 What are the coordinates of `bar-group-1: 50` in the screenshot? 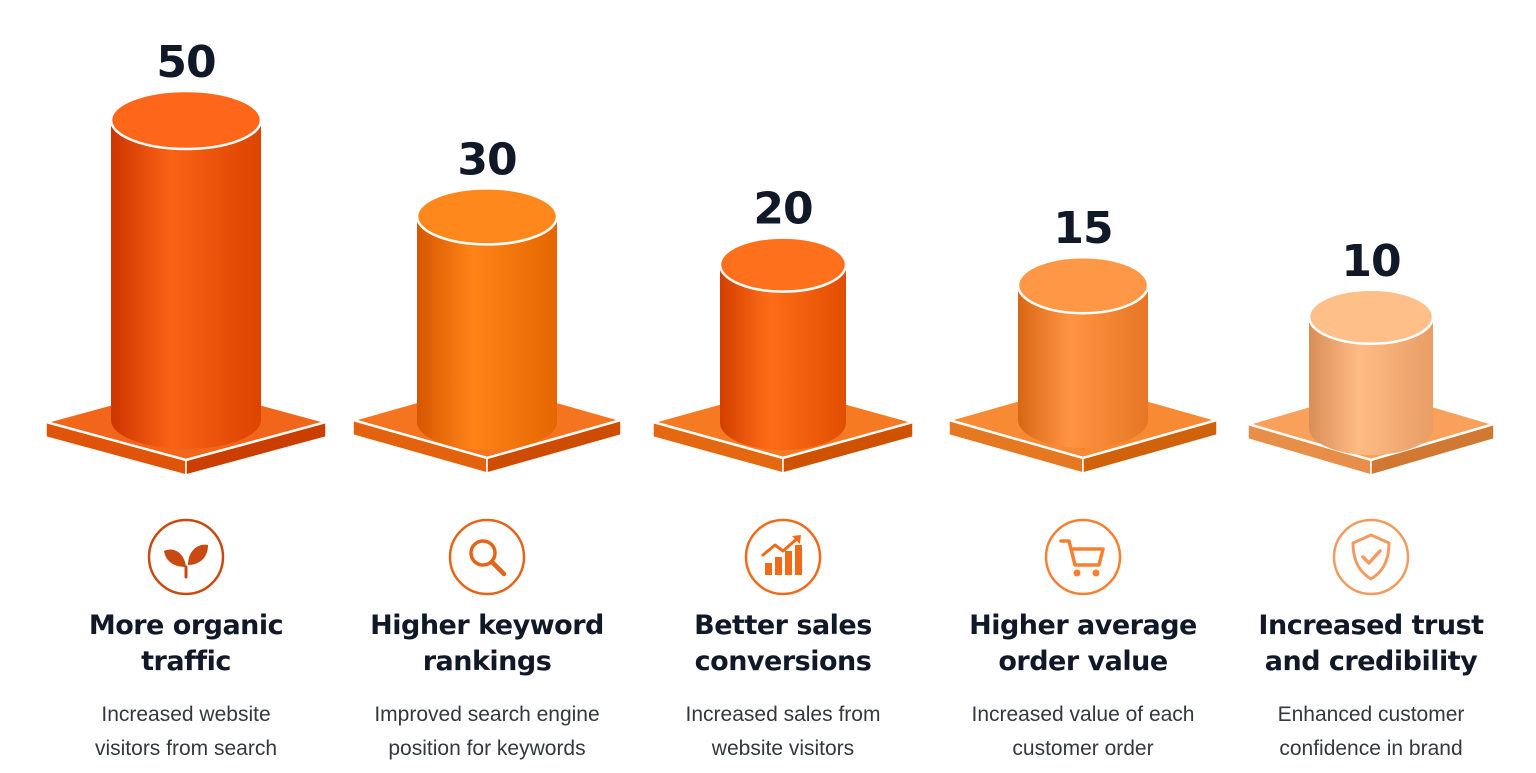 It's located at (186, 256).